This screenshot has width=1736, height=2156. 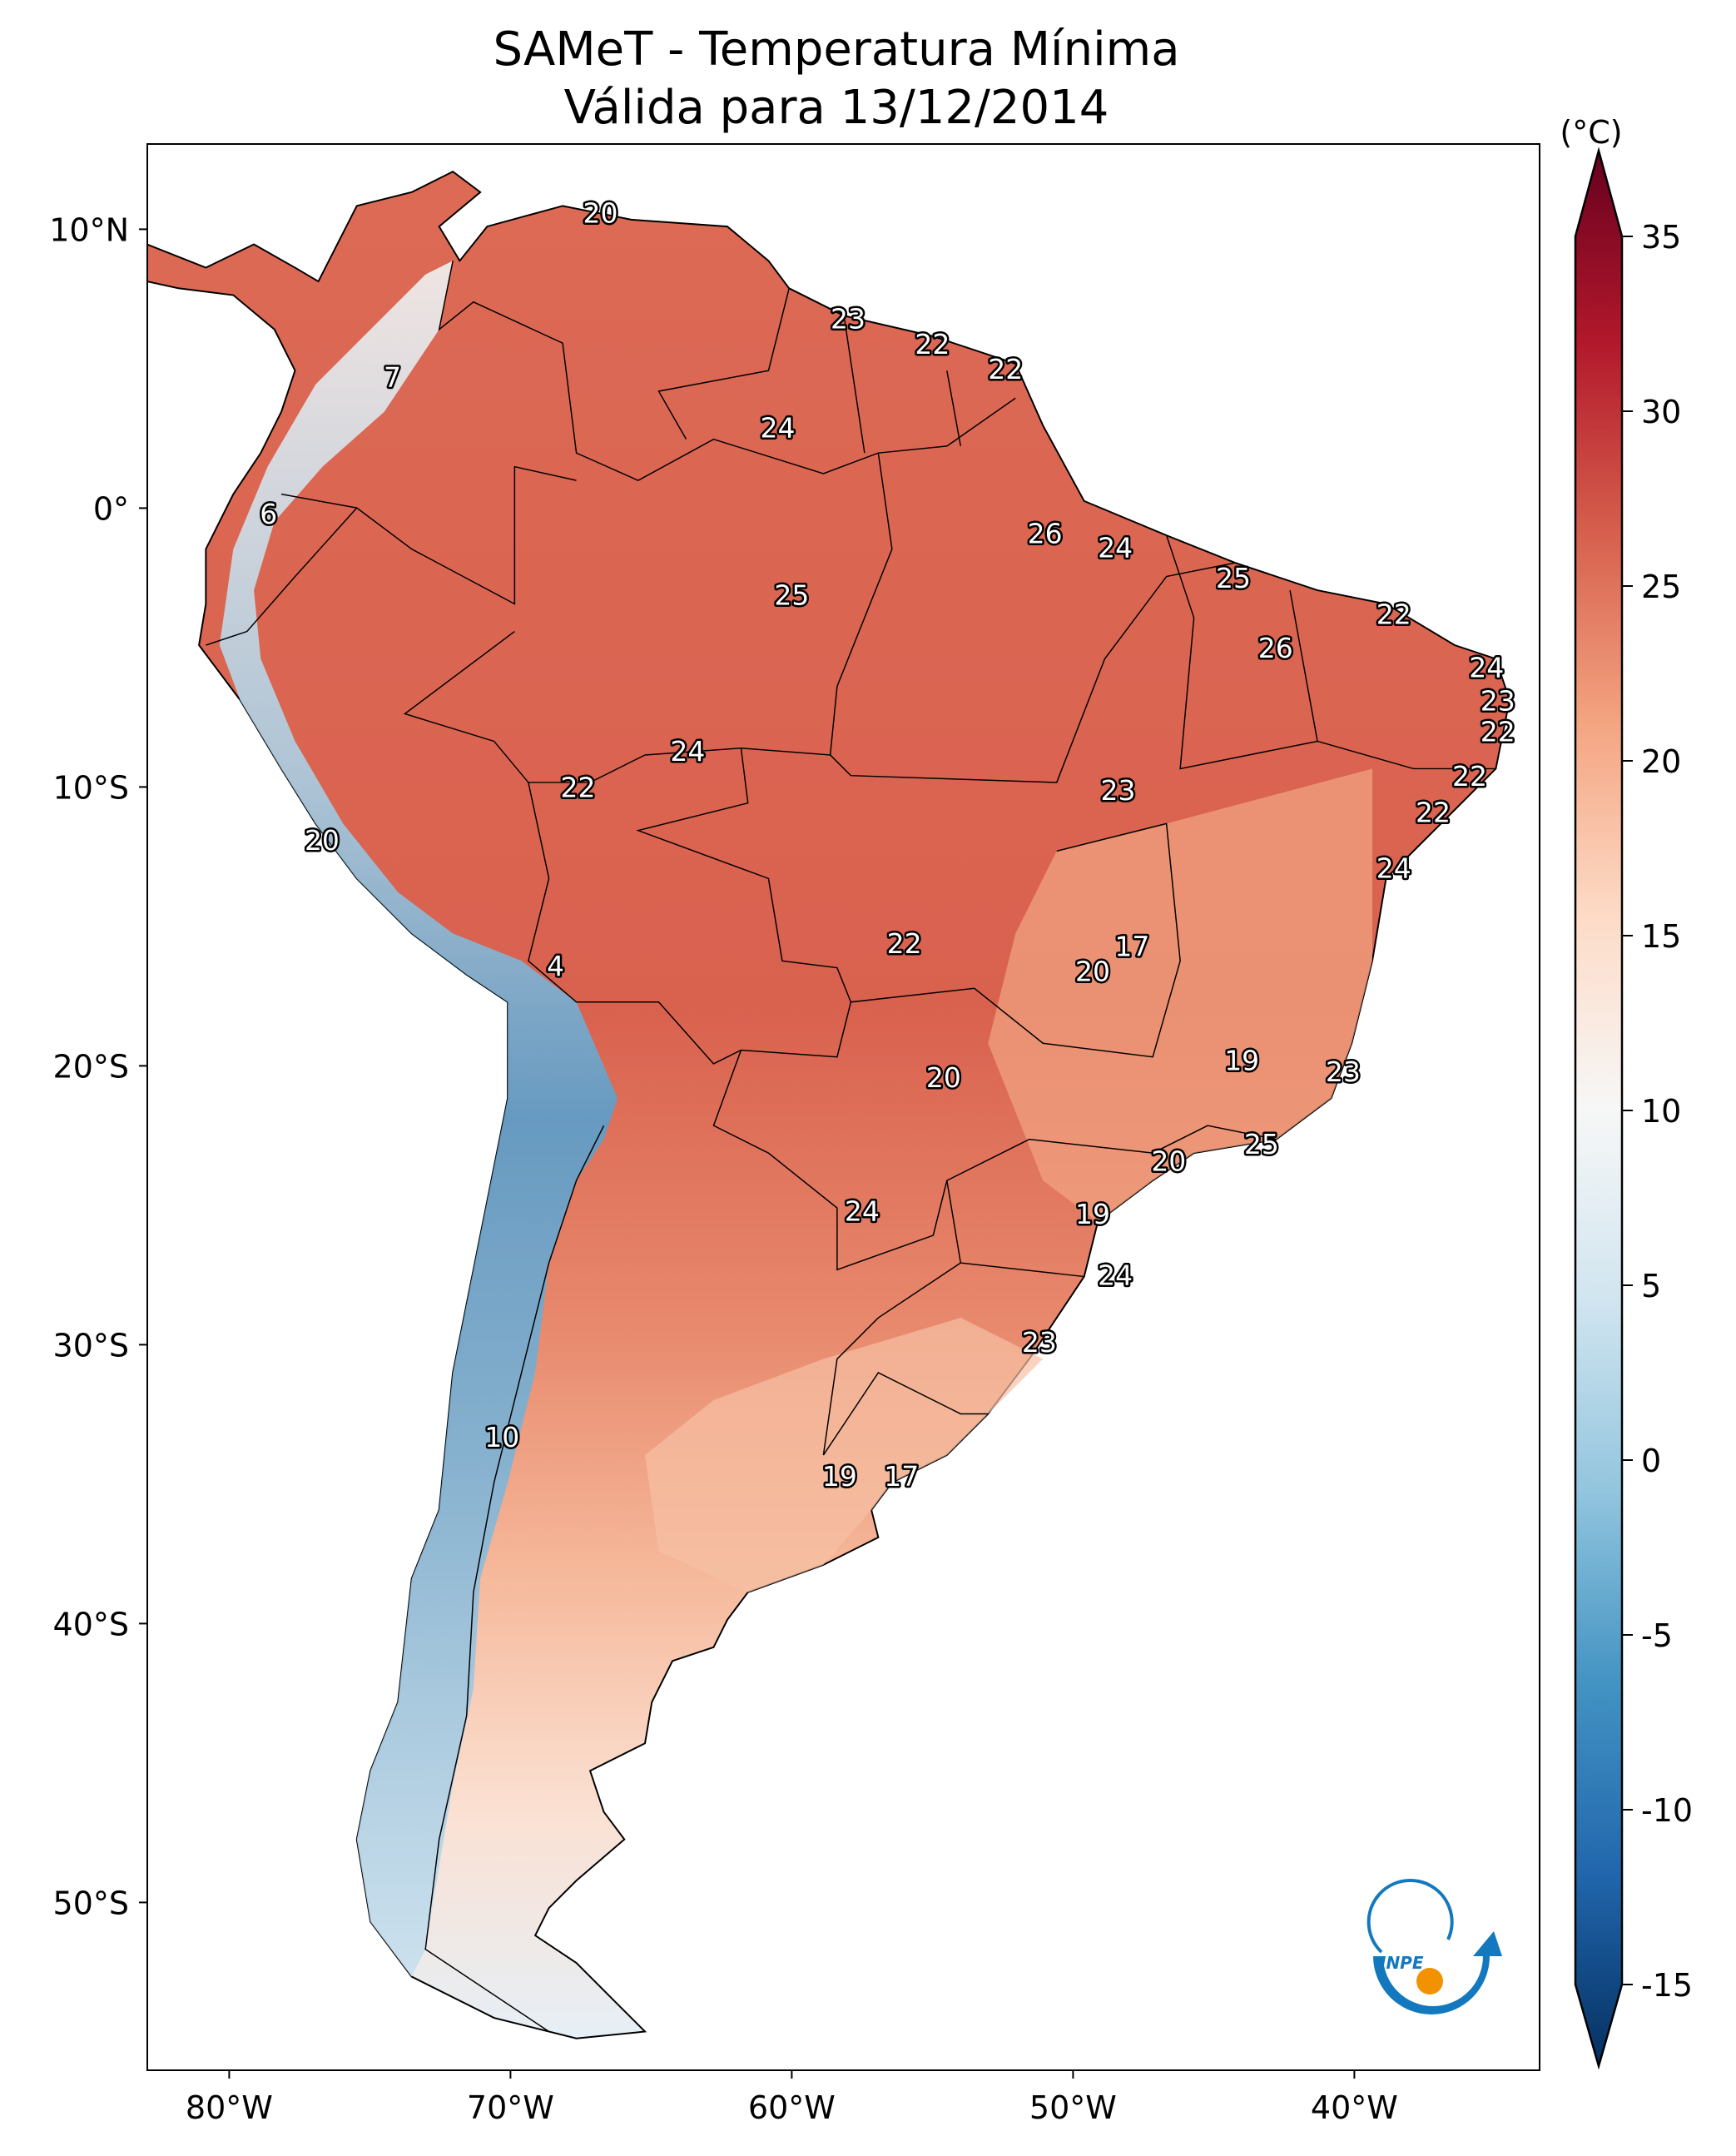 What do you see at coordinates (511, 2107) in the screenshot?
I see `lon-tick-label: 70°W` at bounding box center [511, 2107].